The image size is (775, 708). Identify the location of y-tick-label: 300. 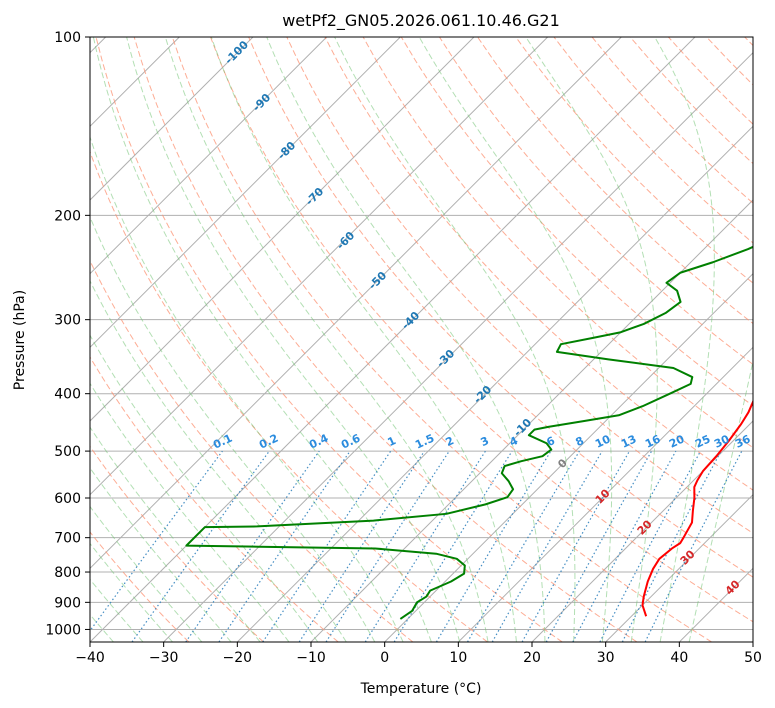
(67, 321).